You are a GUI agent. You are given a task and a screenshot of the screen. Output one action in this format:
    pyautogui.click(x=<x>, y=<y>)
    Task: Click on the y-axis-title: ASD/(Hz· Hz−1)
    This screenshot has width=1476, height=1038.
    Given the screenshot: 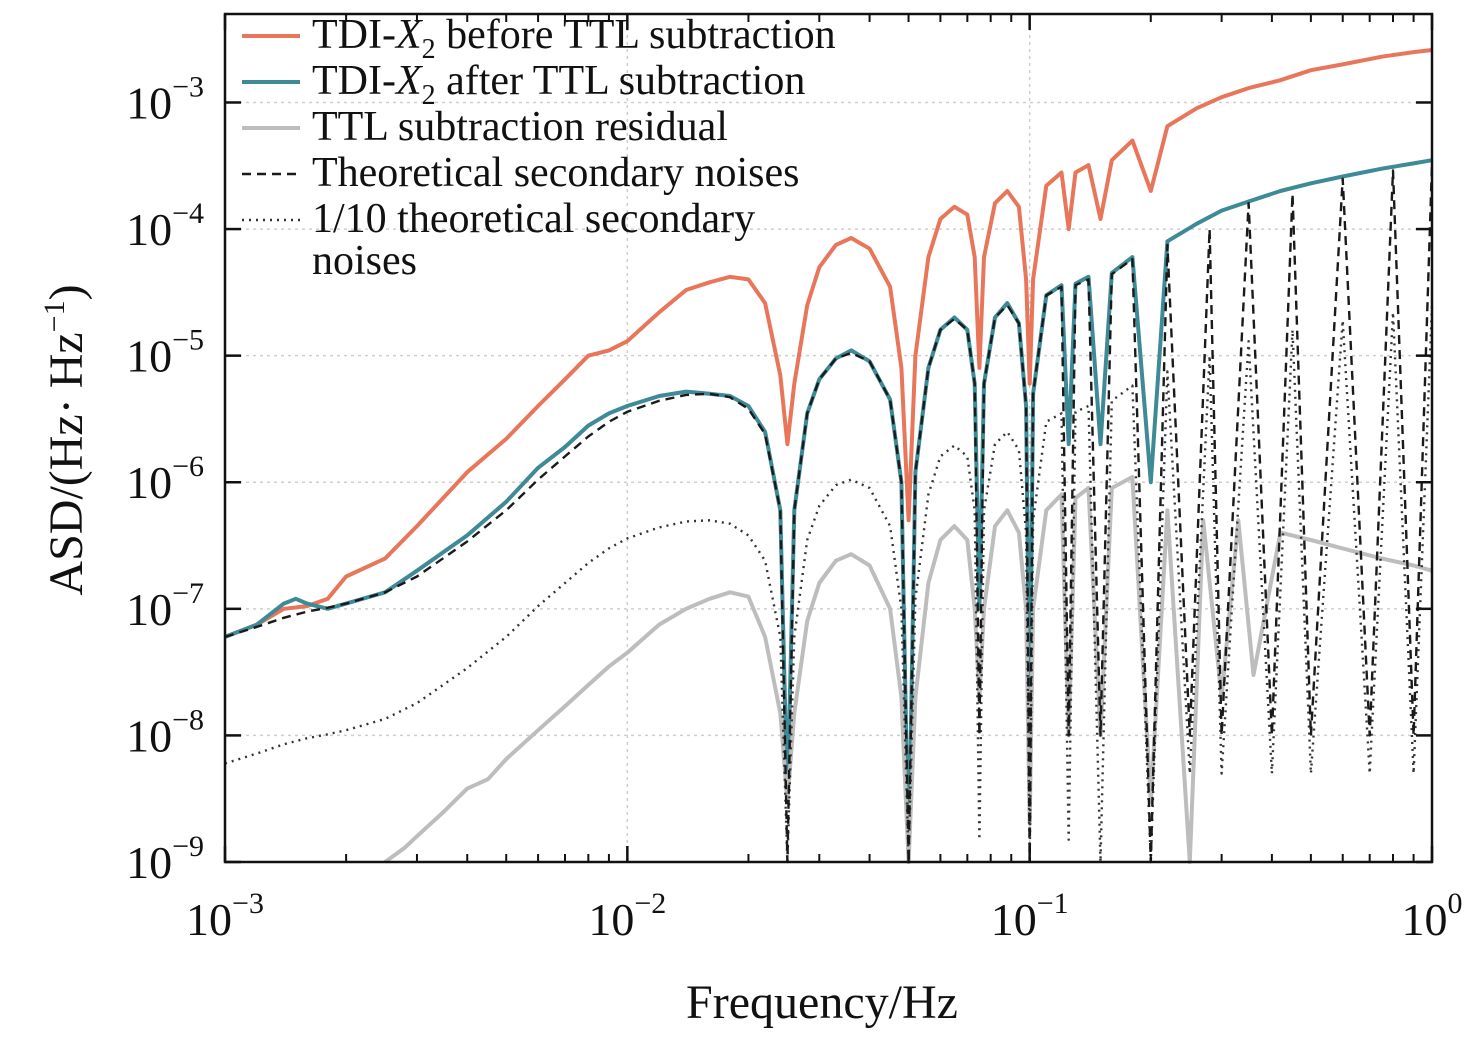 What is the action you would take?
    pyautogui.click(x=65, y=439)
    